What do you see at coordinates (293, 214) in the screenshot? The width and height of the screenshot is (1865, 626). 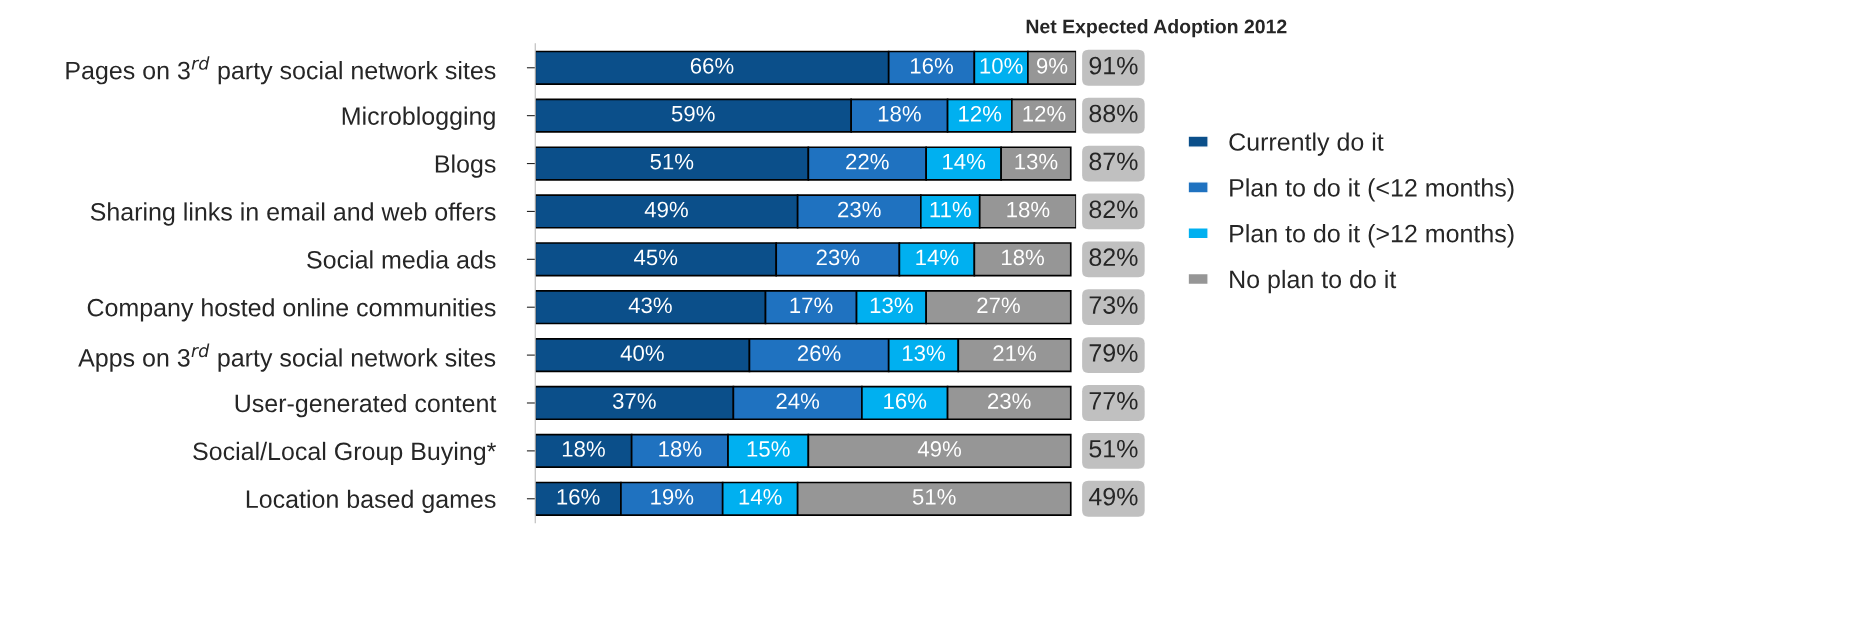 I see `y-tick-label: Sharing links in email and web offers` at bounding box center [293, 214].